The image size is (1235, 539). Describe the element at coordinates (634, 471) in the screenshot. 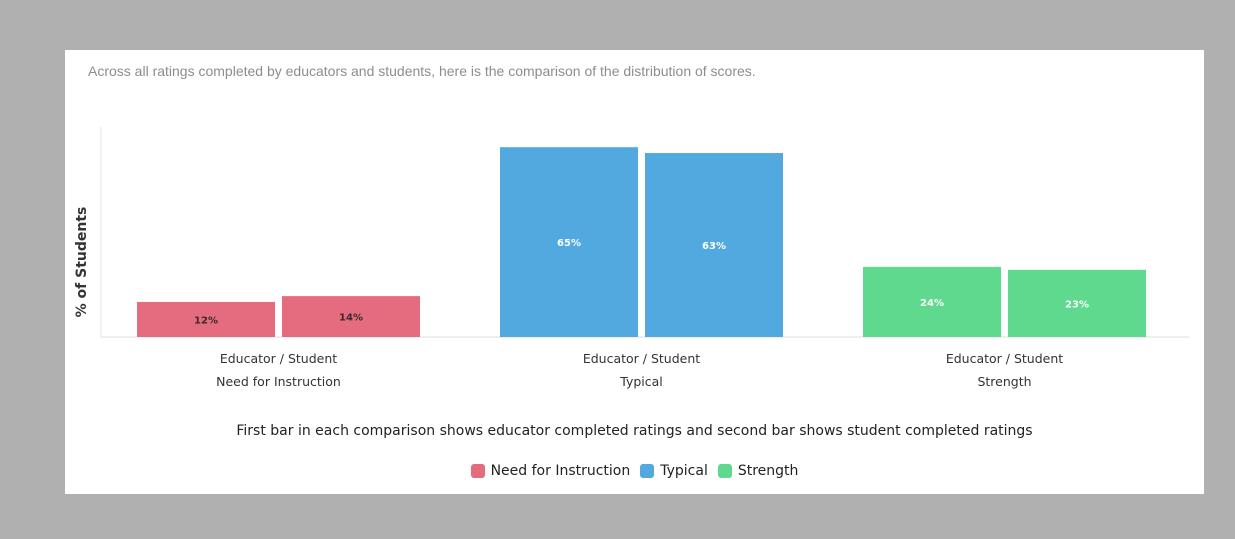

I see `legend: Need for Instruction Typical Strength` at that location.